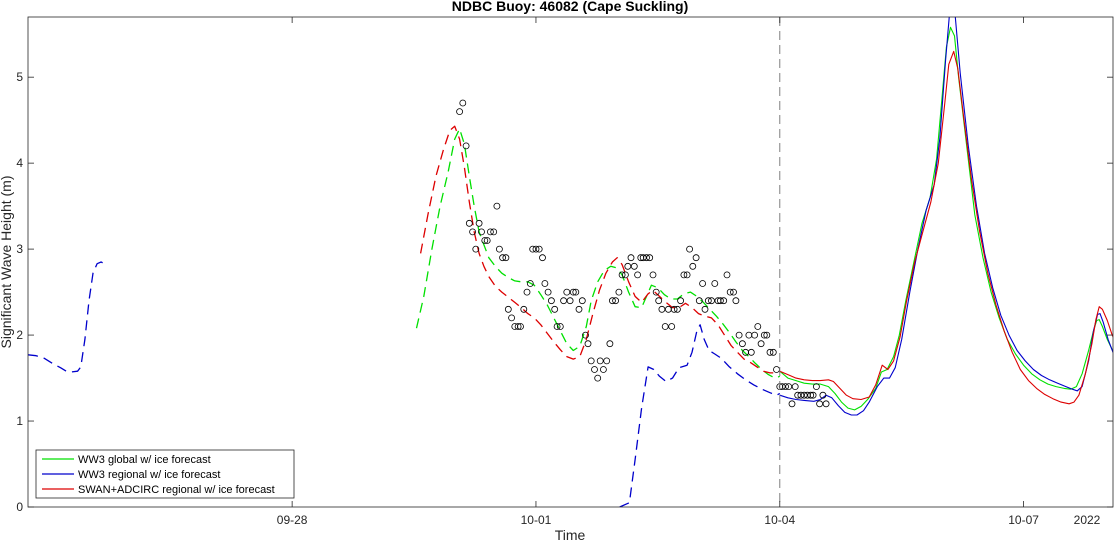 The height and width of the screenshot is (541, 1114). Describe the element at coordinates (19, 335) in the screenshot. I see `y-tick-label: 2` at that location.